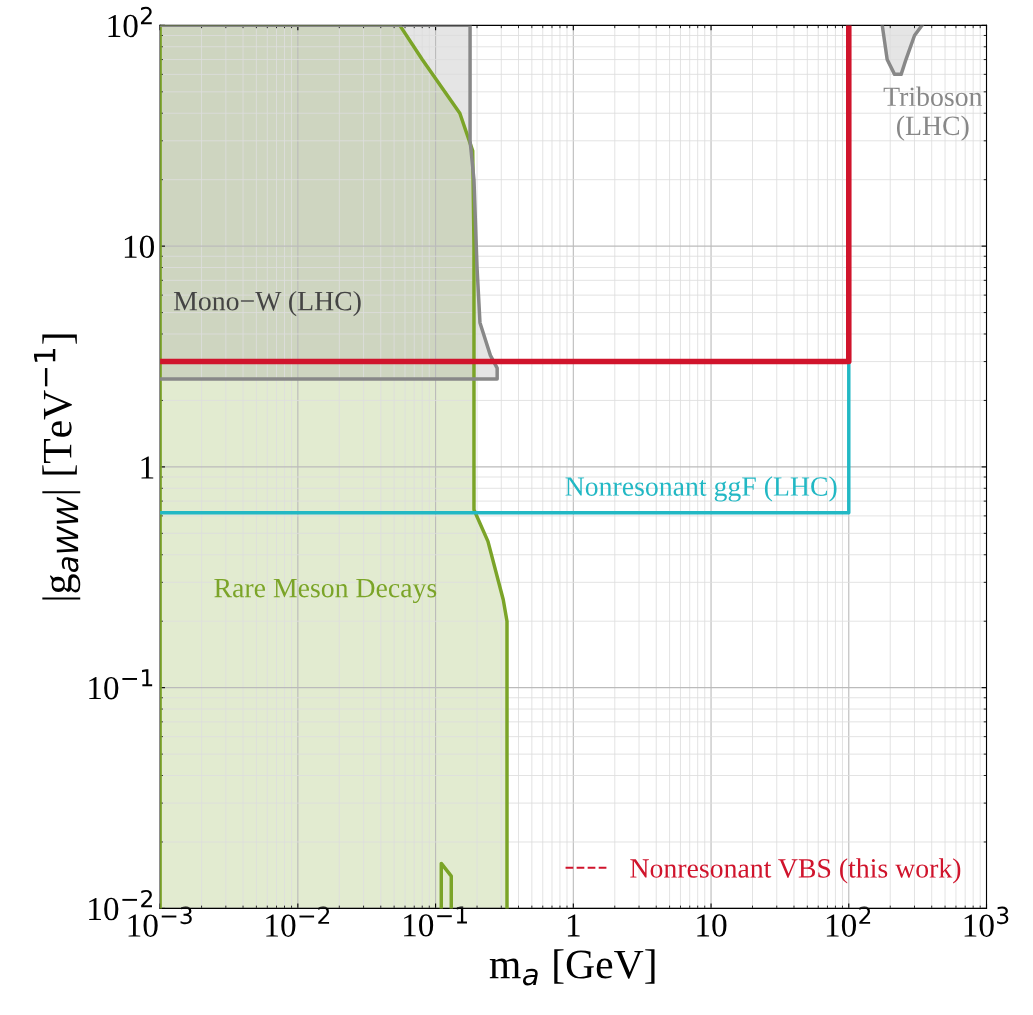  Describe the element at coordinates (57, 467) in the screenshot. I see `y-axis-title: |g$_{aWW}$| [TeV$^{−1}$]` at that location.